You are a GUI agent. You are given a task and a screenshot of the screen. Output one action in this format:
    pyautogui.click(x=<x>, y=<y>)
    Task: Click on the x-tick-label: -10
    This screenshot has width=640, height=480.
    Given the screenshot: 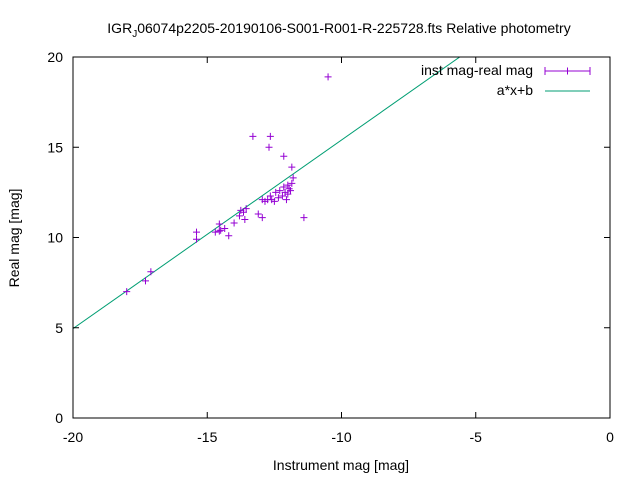 What is the action you would take?
    pyautogui.click(x=341, y=437)
    